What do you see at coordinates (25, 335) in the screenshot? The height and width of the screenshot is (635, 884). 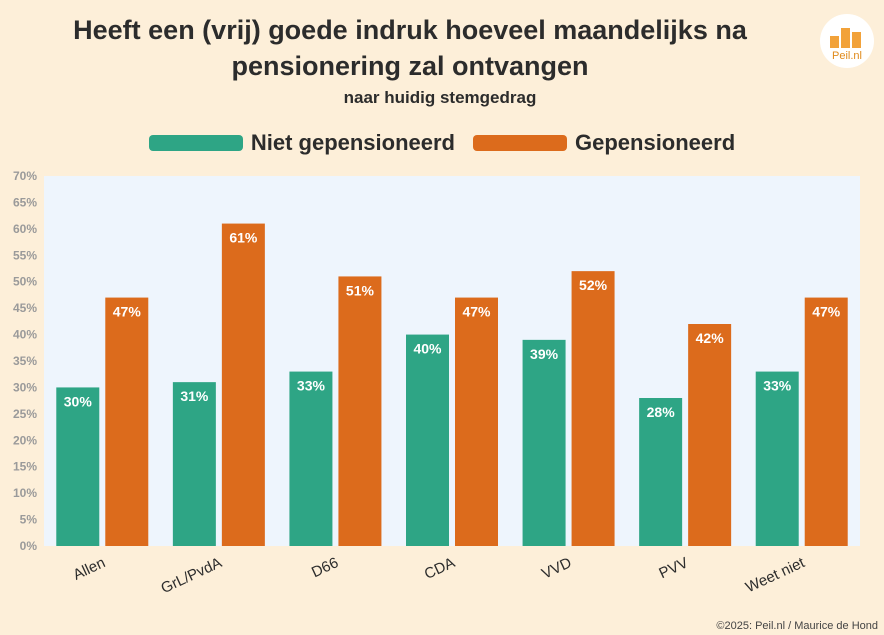 I see `y-tick-label: 40%` at bounding box center [25, 335].